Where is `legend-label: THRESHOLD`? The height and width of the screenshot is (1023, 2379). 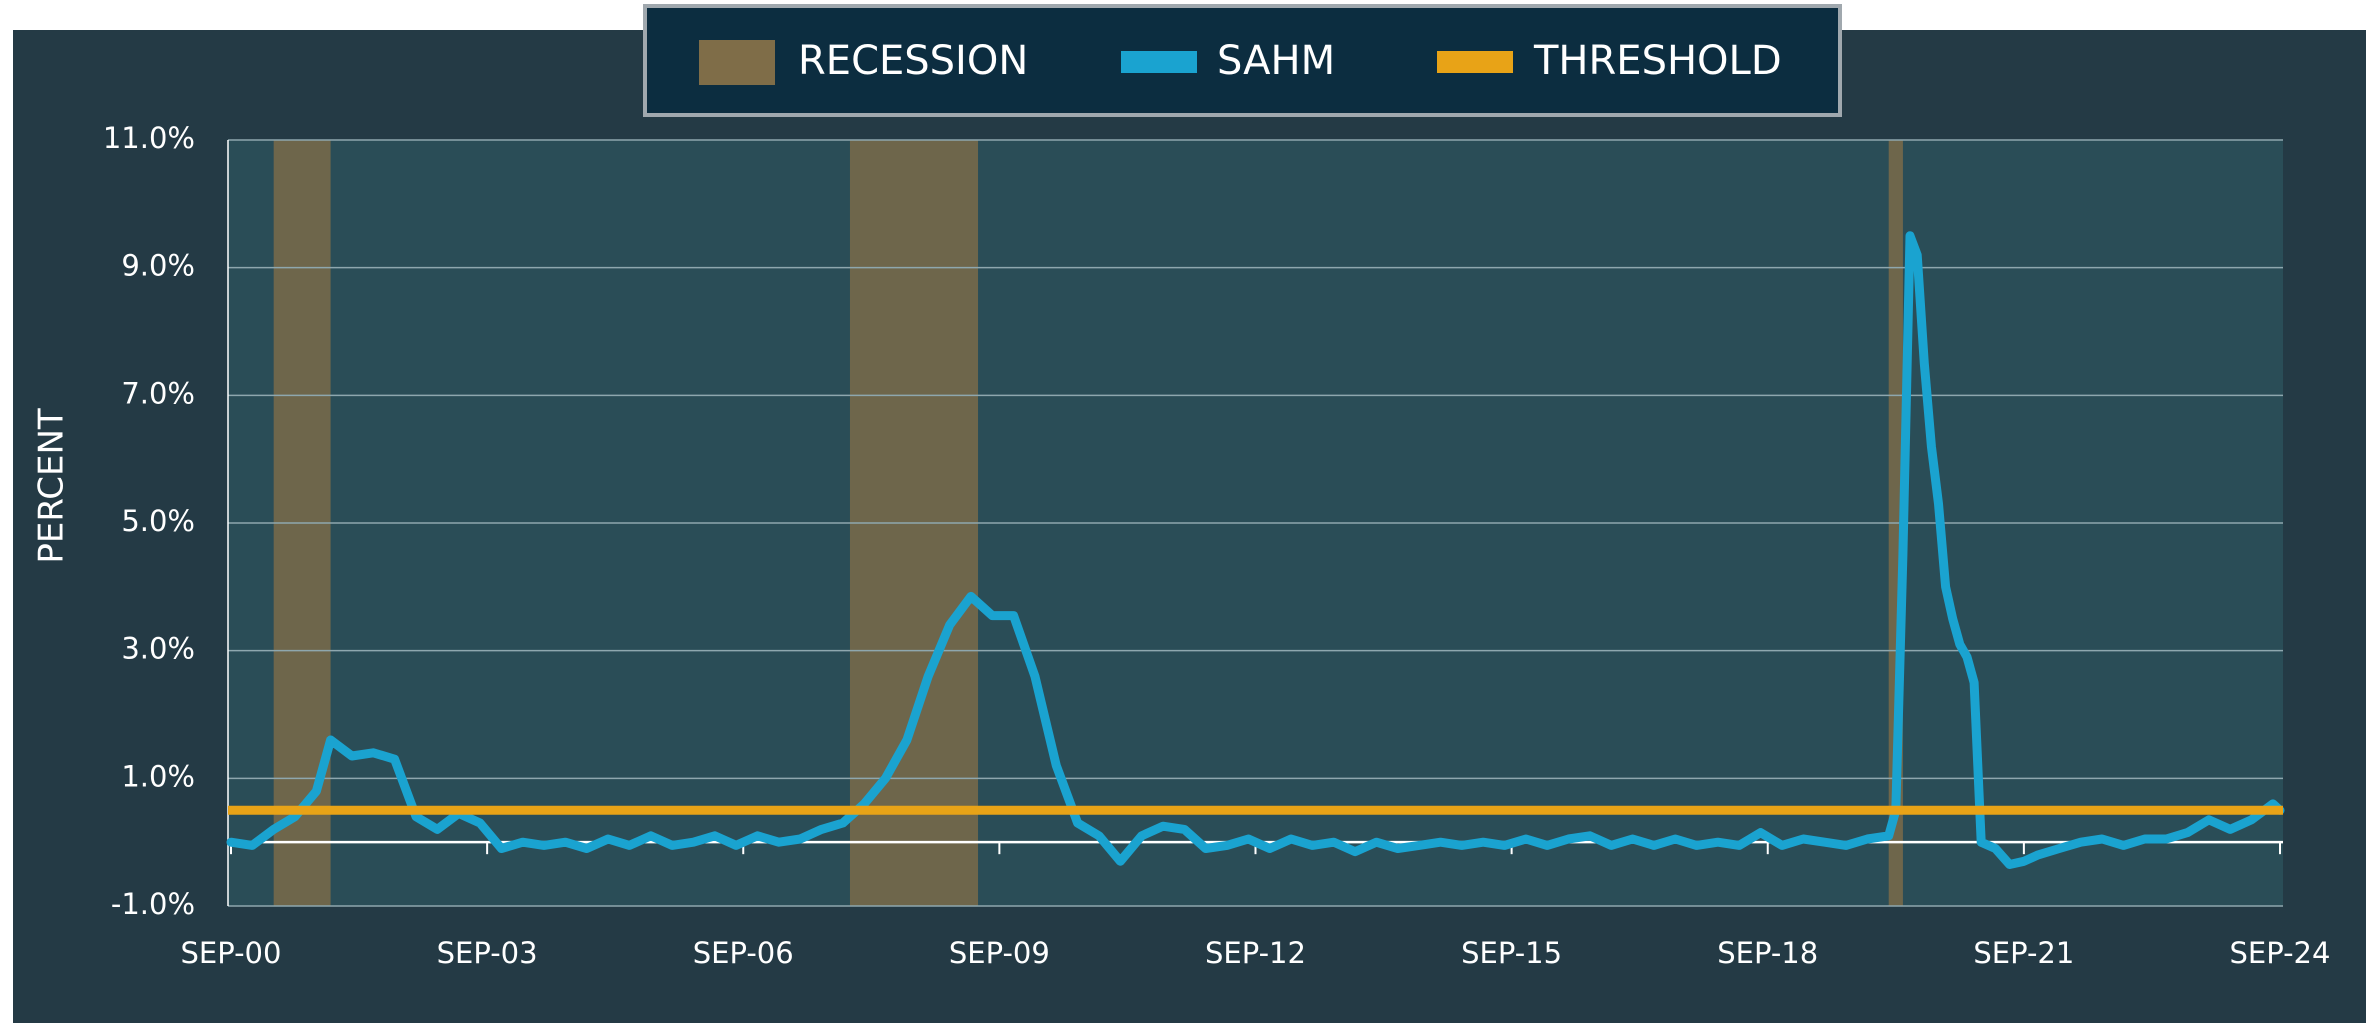 legend-label: THRESHOLD is located at coordinates (1657, 61).